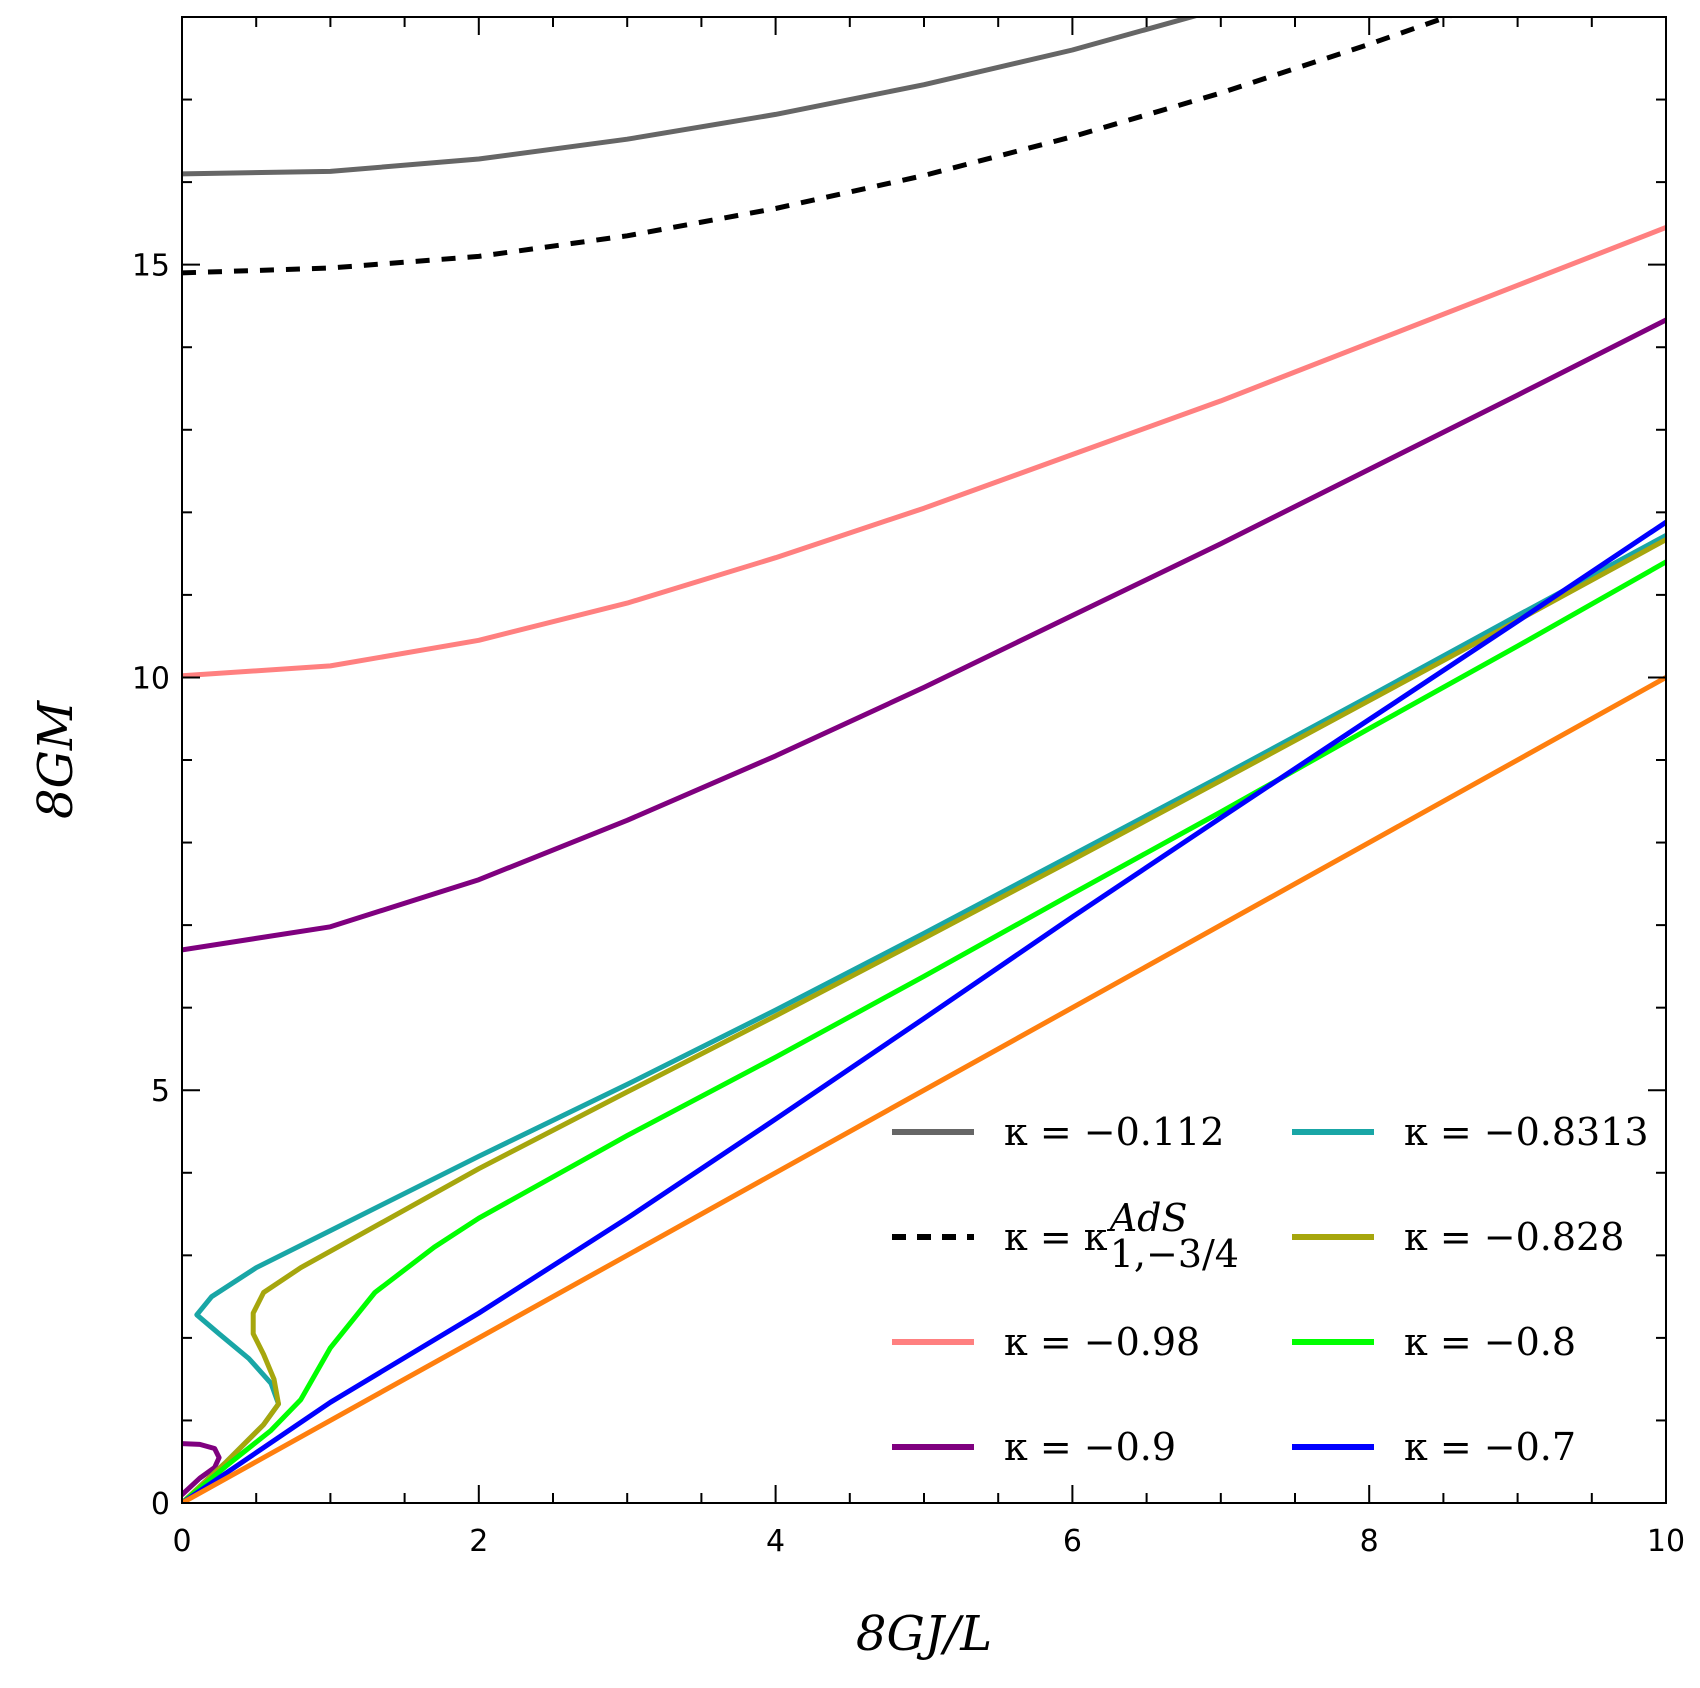 The height and width of the screenshot is (1688, 1700). Describe the element at coordinates (1072, 1541) in the screenshot. I see `x-tick-label: 6` at that location.